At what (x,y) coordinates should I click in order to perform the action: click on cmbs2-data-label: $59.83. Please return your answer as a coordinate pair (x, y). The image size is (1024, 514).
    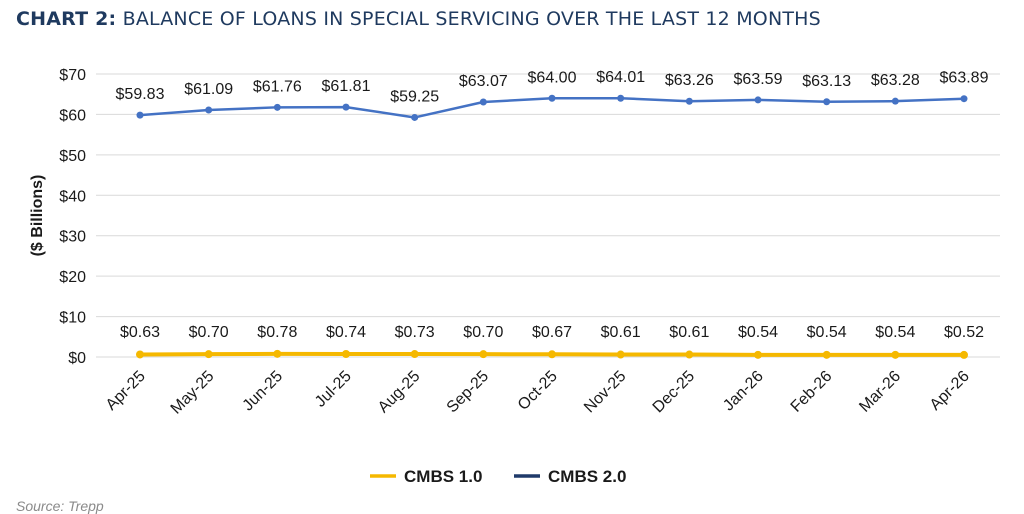
    Looking at the image, I should click on (140, 94).